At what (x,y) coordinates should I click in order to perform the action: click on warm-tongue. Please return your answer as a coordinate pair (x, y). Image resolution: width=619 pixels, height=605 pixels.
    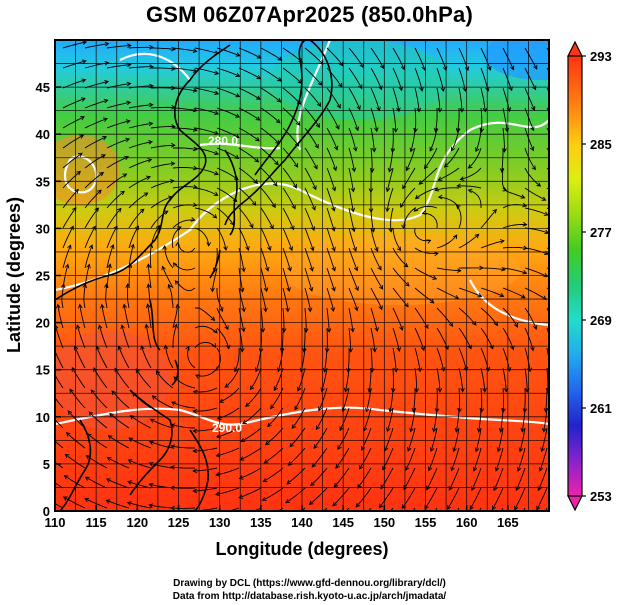
    Looking at the image, I should click on (400, 270).